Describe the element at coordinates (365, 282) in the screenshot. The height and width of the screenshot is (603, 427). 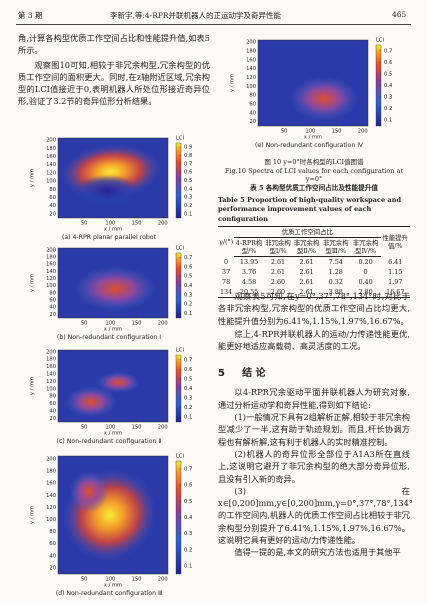
I see `table-cell: 0.40` at that location.